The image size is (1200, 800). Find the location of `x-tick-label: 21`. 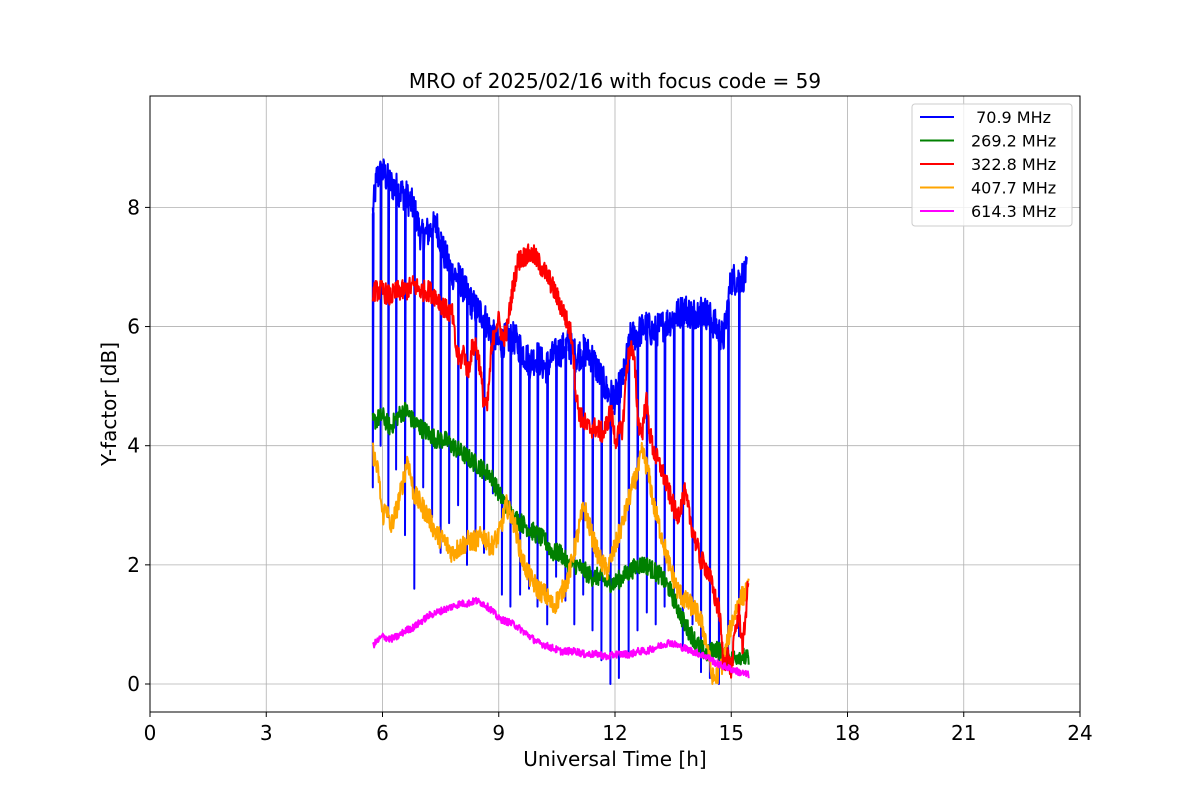

x-tick-label: 21 is located at coordinates (963, 733).